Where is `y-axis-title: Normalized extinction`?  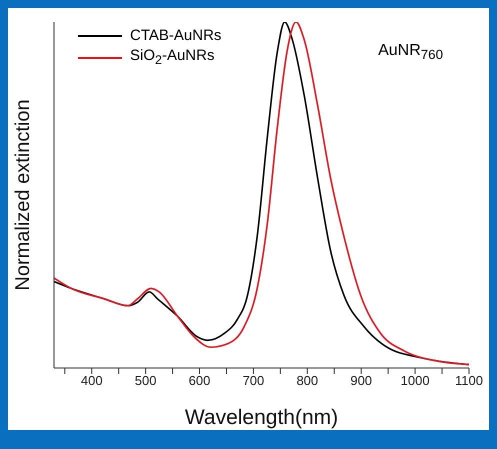 y-axis-title: Normalized extinction is located at coordinates (23, 195).